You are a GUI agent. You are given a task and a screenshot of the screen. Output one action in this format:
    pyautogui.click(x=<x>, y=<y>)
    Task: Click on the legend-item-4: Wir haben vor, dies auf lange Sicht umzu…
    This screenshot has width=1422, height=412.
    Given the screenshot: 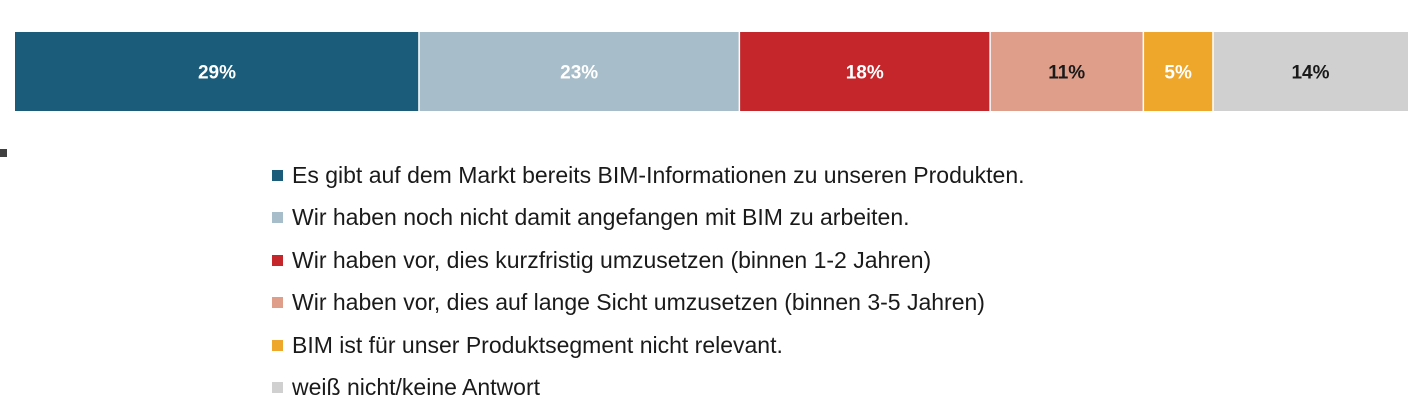 What is the action you would take?
    pyautogui.click(x=648, y=303)
    